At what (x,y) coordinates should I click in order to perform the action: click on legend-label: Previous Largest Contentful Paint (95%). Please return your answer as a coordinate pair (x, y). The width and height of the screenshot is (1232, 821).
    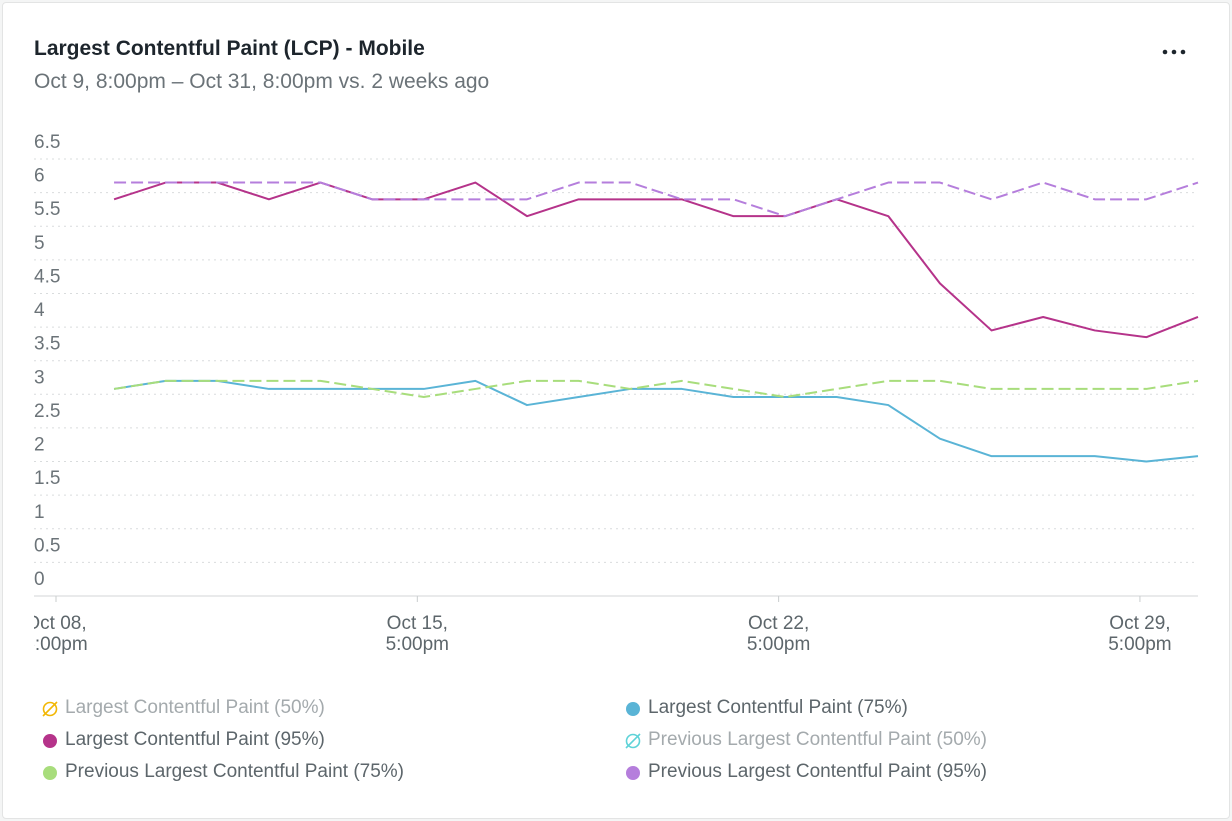
    Looking at the image, I should click on (818, 771).